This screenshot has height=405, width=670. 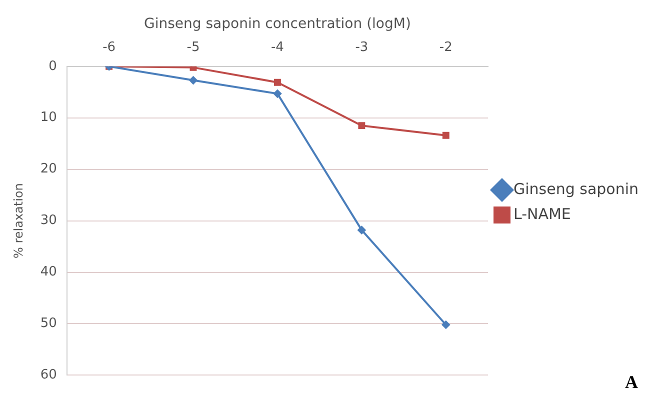 What do you see at coordinates (48, 169) in the screenshot?
I see `y-tick-label: 20` at bounding box center [48, 169].